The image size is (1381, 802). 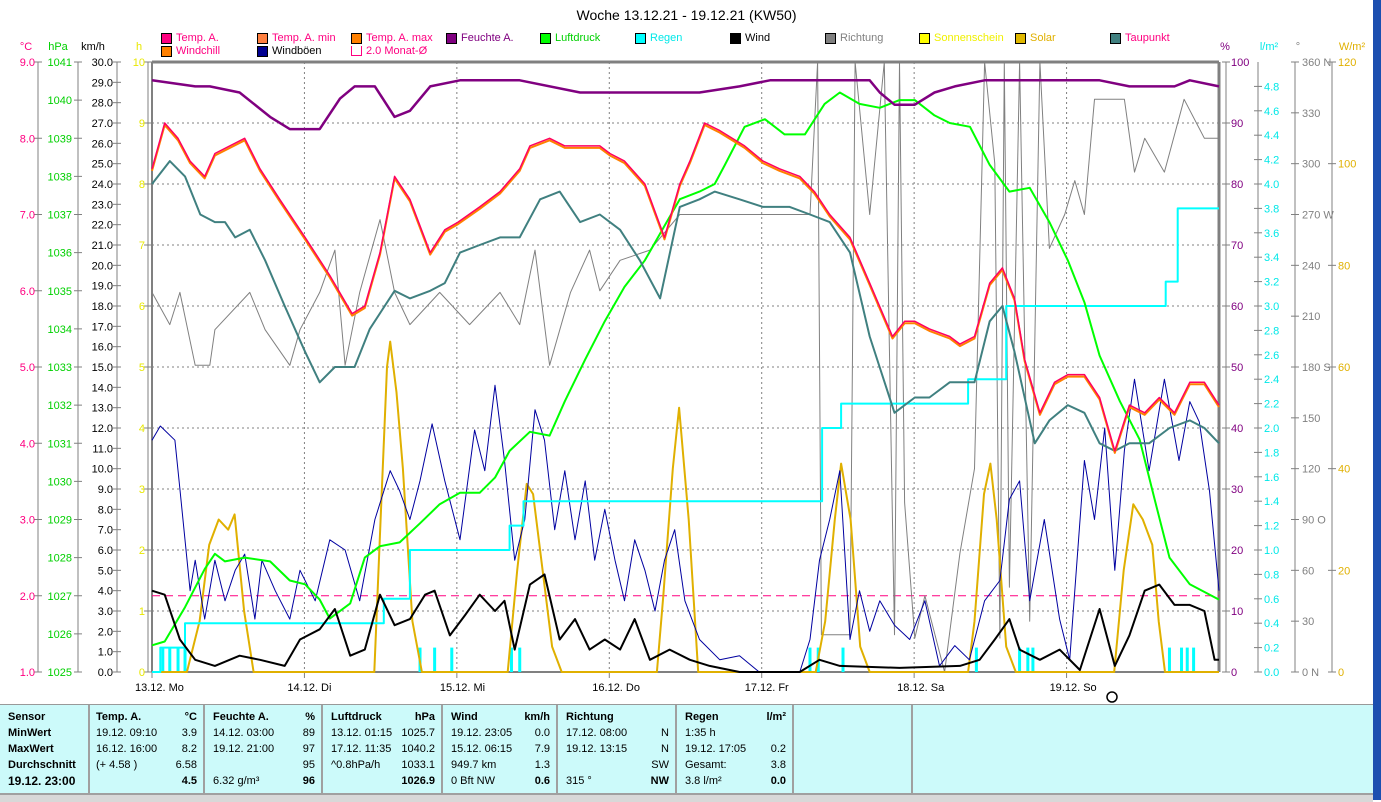 What do you see at coordinates (617, 765) in the screenshot?
I see `stats-row: SW` at bounding box center [617, 765].